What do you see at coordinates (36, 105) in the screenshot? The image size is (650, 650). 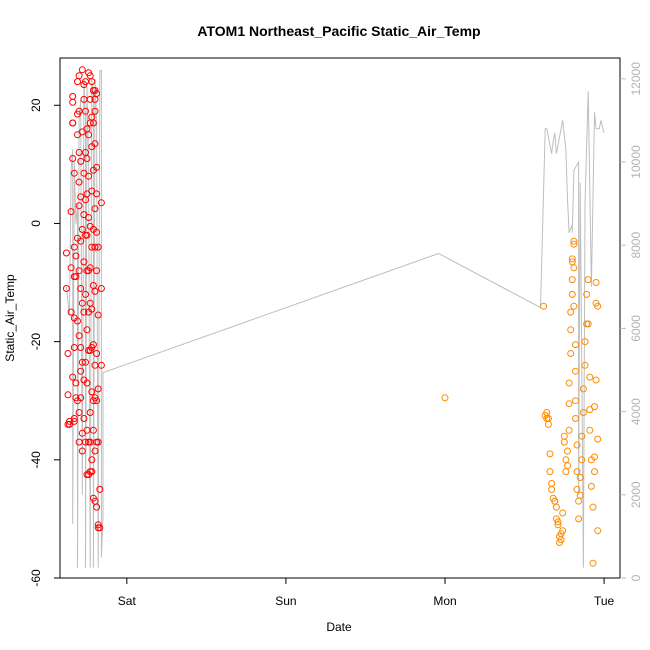 I see `left-y-tick-label: 20` at bounding box center [36, 105].